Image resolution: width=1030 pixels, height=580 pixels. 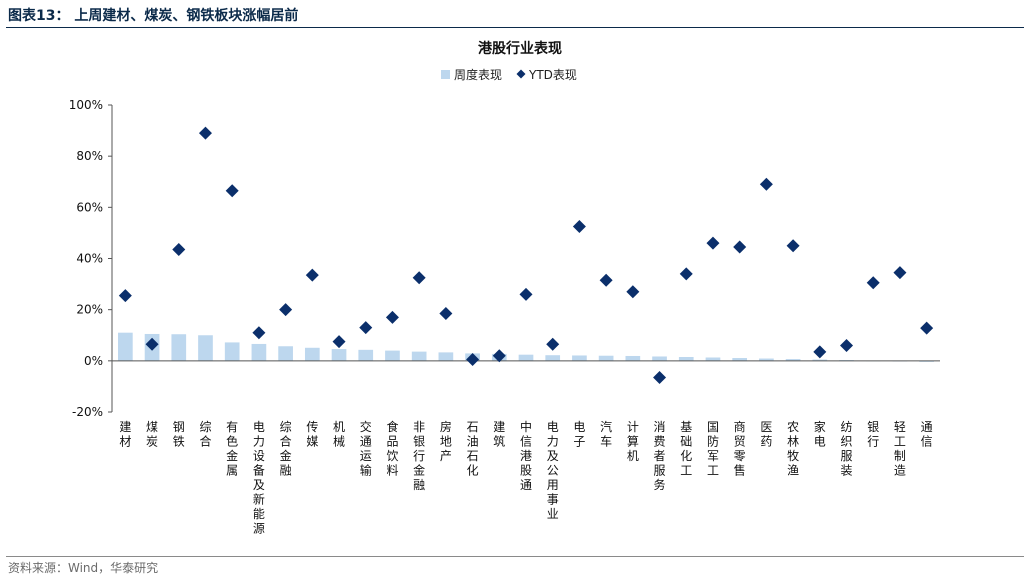 I want to click on legend-label-weekly: 周度表现, so click(x=478, y=74).